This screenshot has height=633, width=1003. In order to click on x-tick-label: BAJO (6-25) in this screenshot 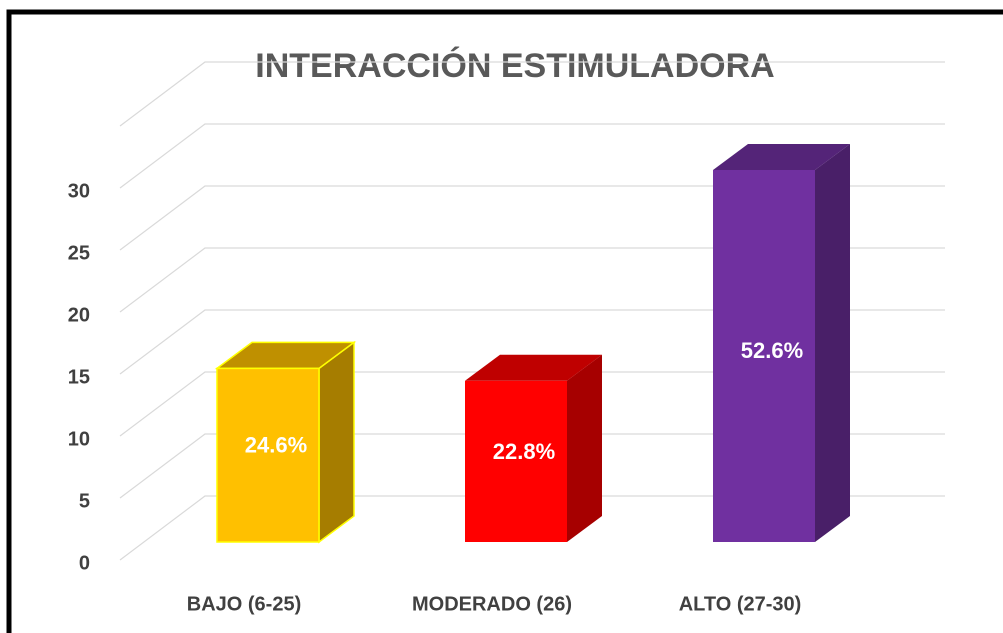, I will do `click(244, 604)`.